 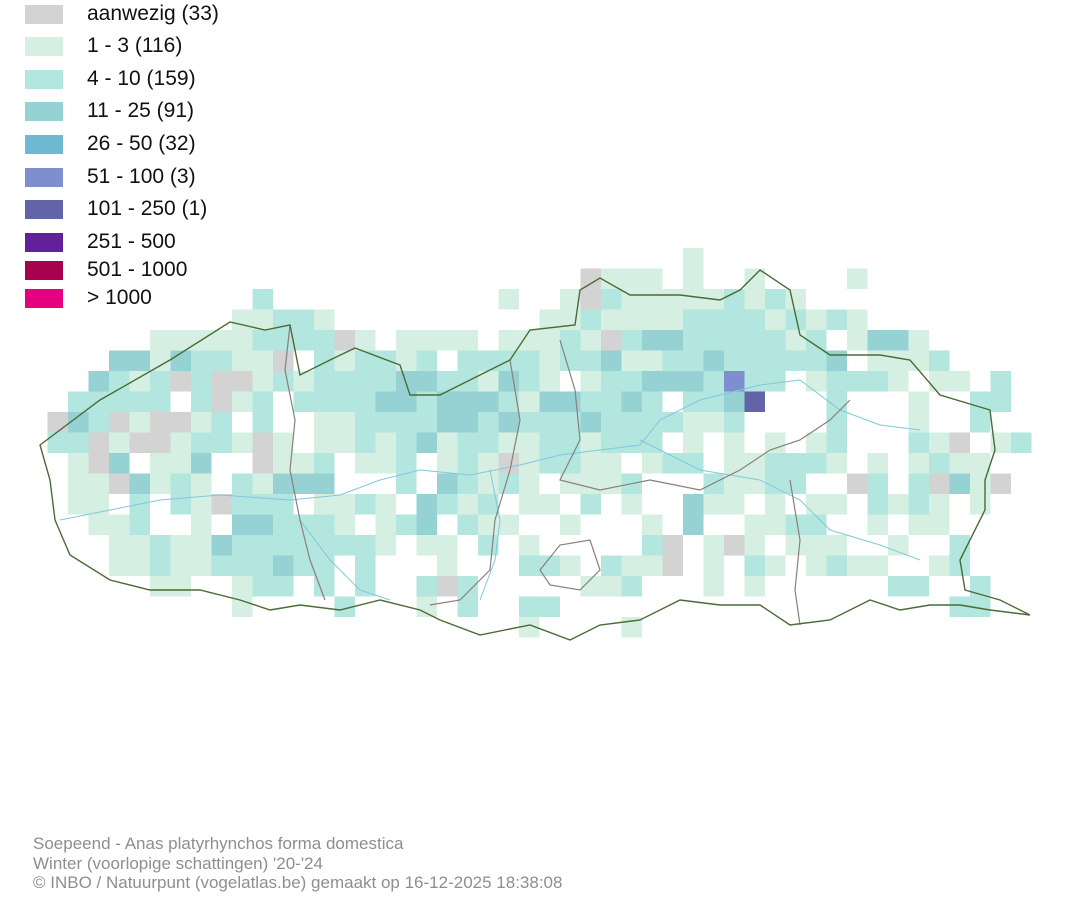 I want to click on legend-item: 26 - 50 (32), so click(x=175, y=144).